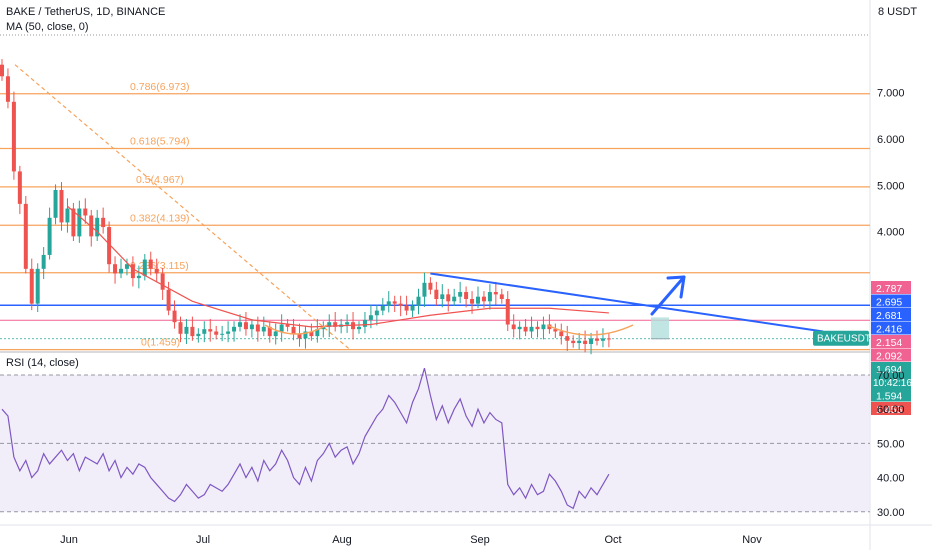 Image resolution: width=932 pixels, height=550 pixels. I want to click on price-tag-label: 2.681, so click(889, 316).